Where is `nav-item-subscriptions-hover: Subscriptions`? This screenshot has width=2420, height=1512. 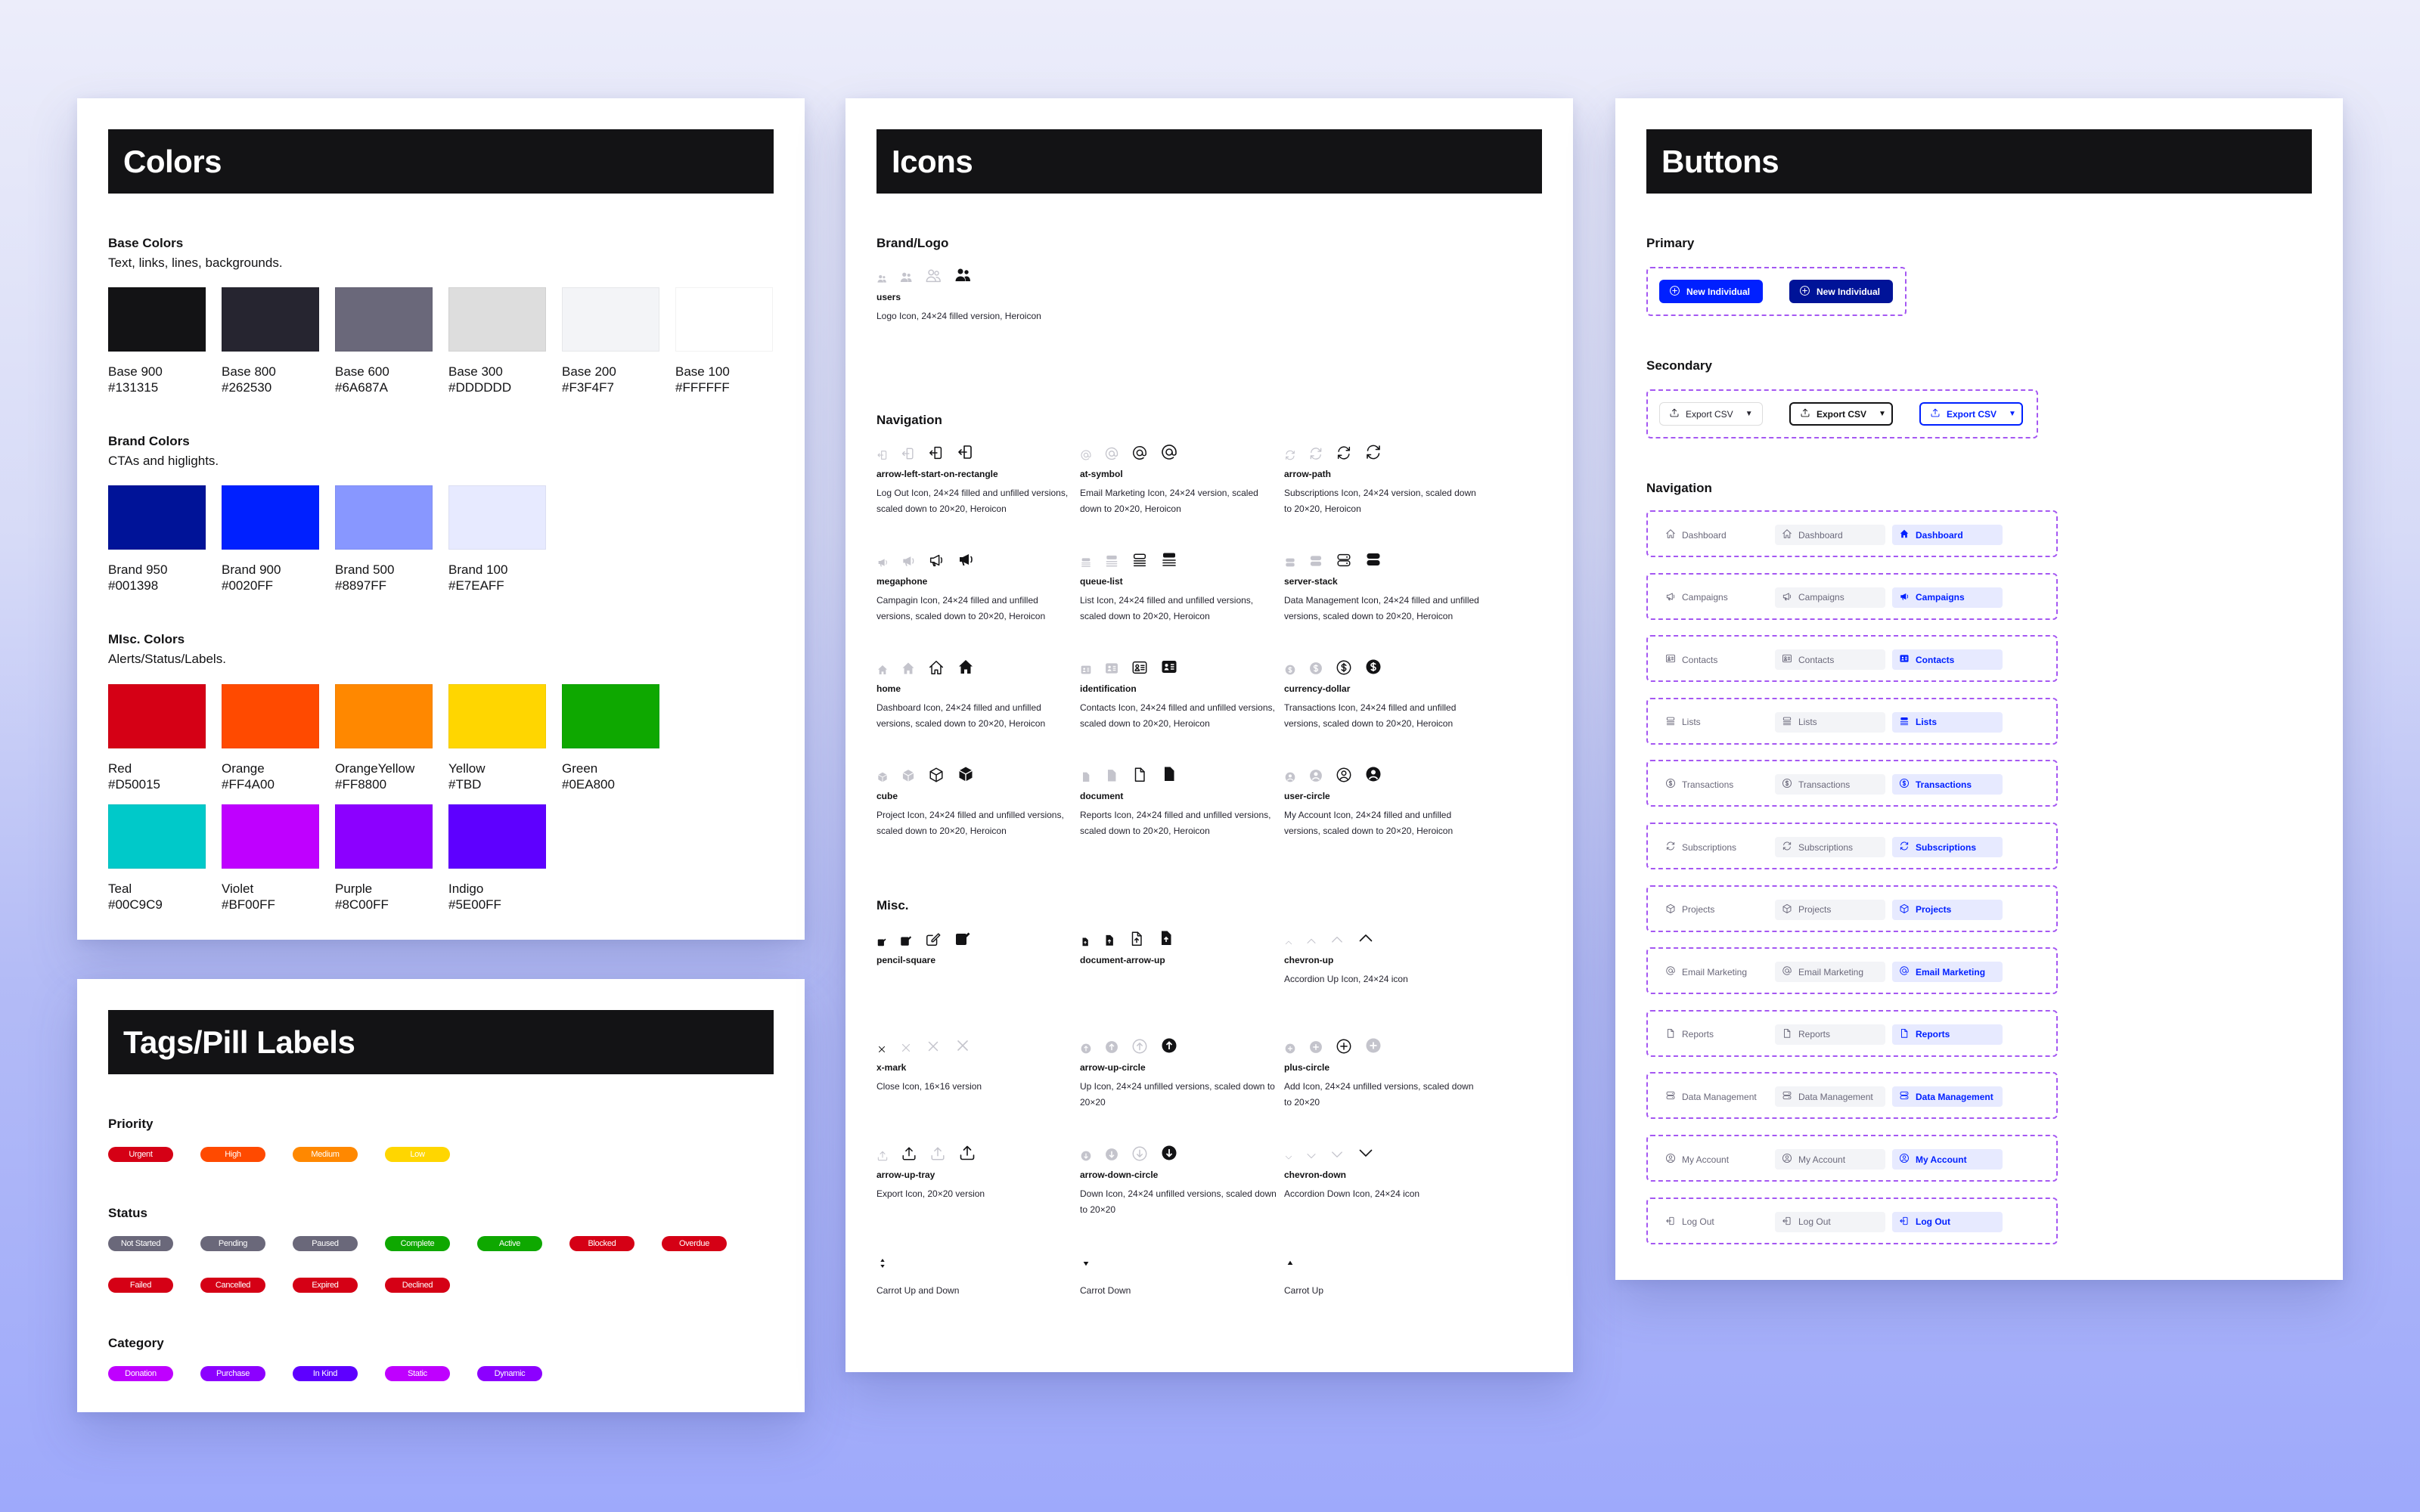 nav-item-subscriptions-hover: Subscriptions is located at coordinates (1830, 847).